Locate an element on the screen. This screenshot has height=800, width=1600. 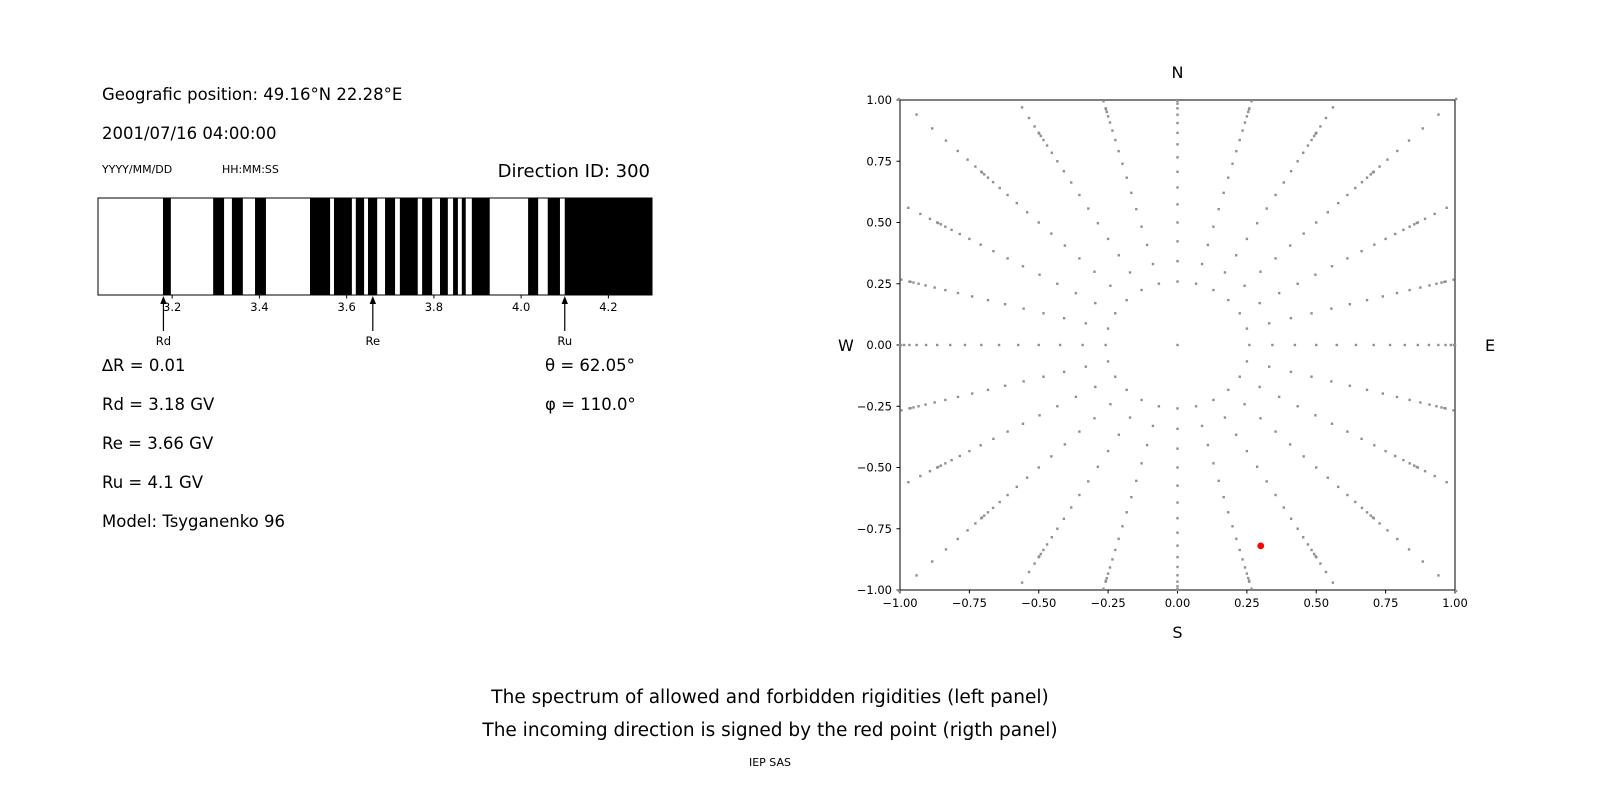
y-tick-label: 0.25 is located at coordinates (879, 284).